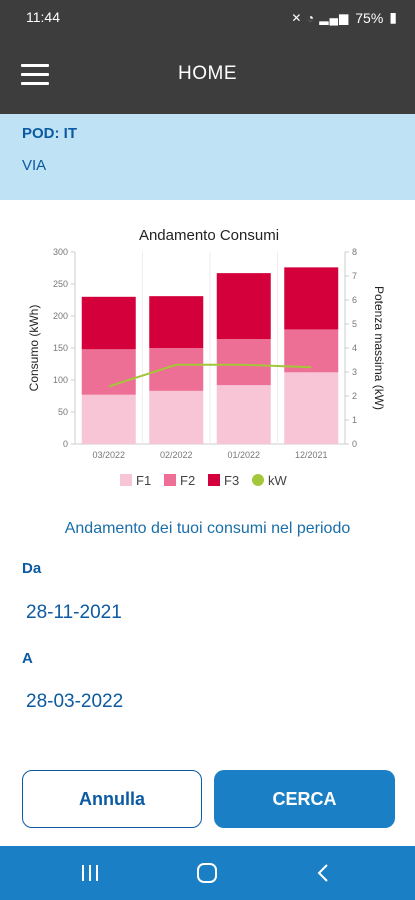 This screenshot has height=900, width=415. What do you see at coordinates (304, 799) in the screenshot?
I see `search-button: CERCA` at bounding box center [304, 799].